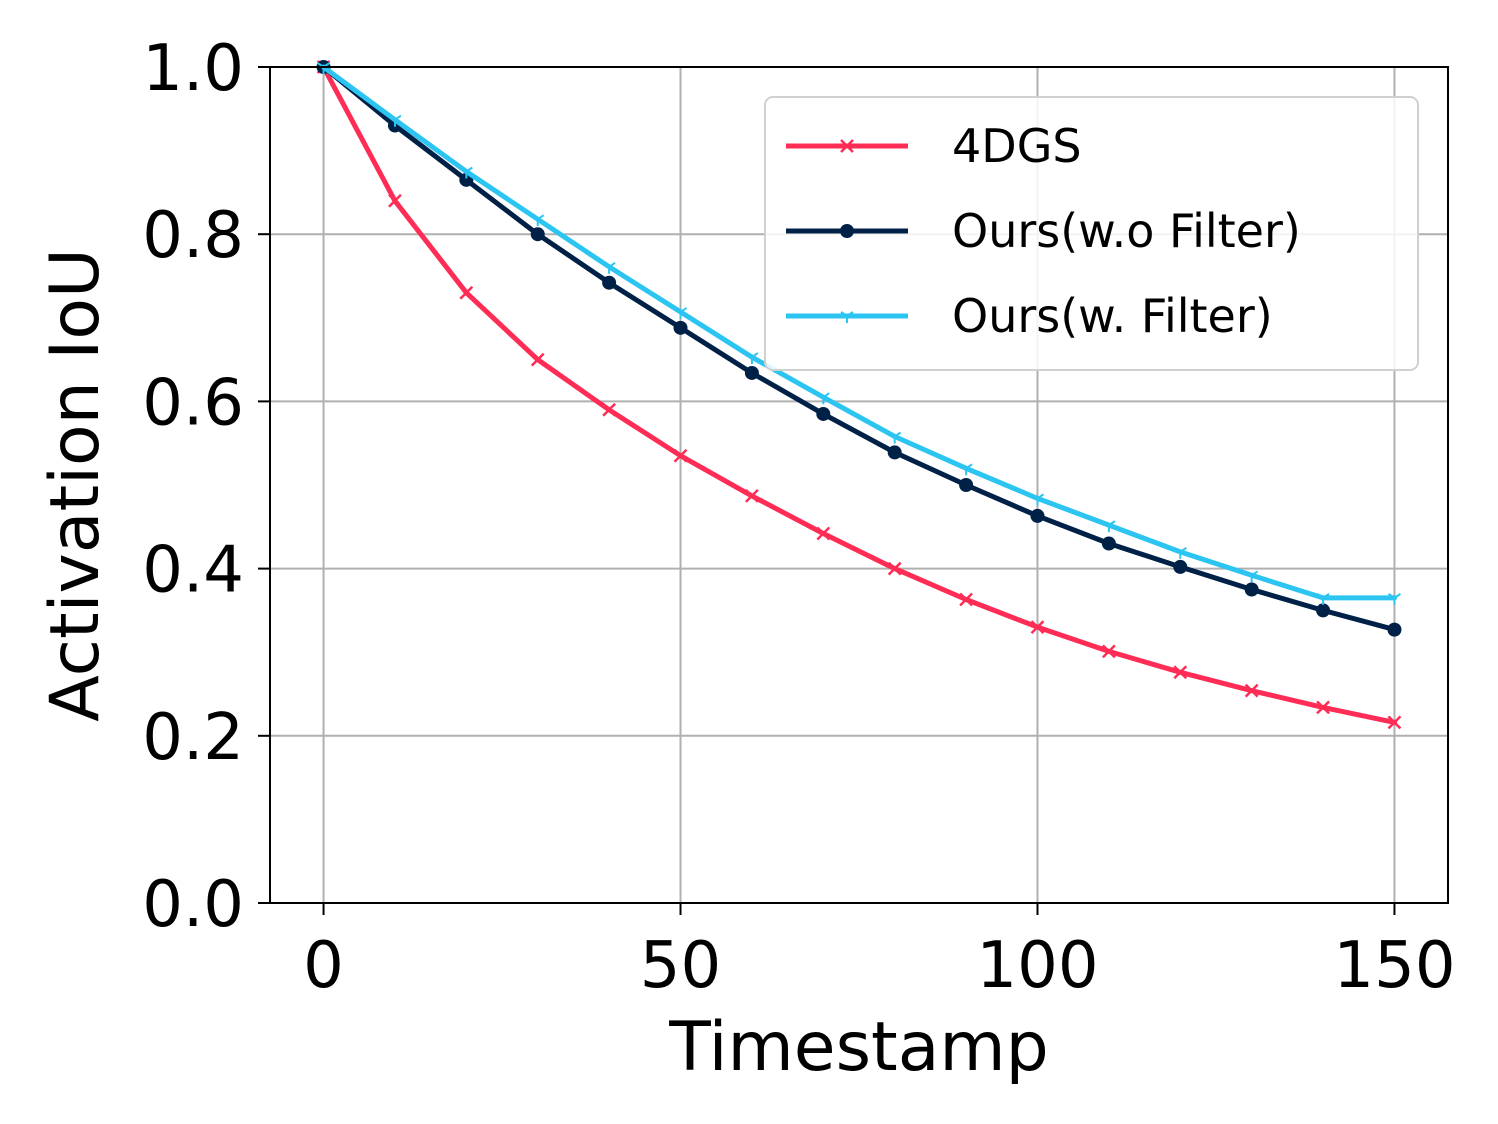 This screenshot has width=1498, height=1124. What do you see at coordinates (75, 484) in the screenshot?
I see `y-axis-label: Activation IoU` at bounding box center [75, 484].